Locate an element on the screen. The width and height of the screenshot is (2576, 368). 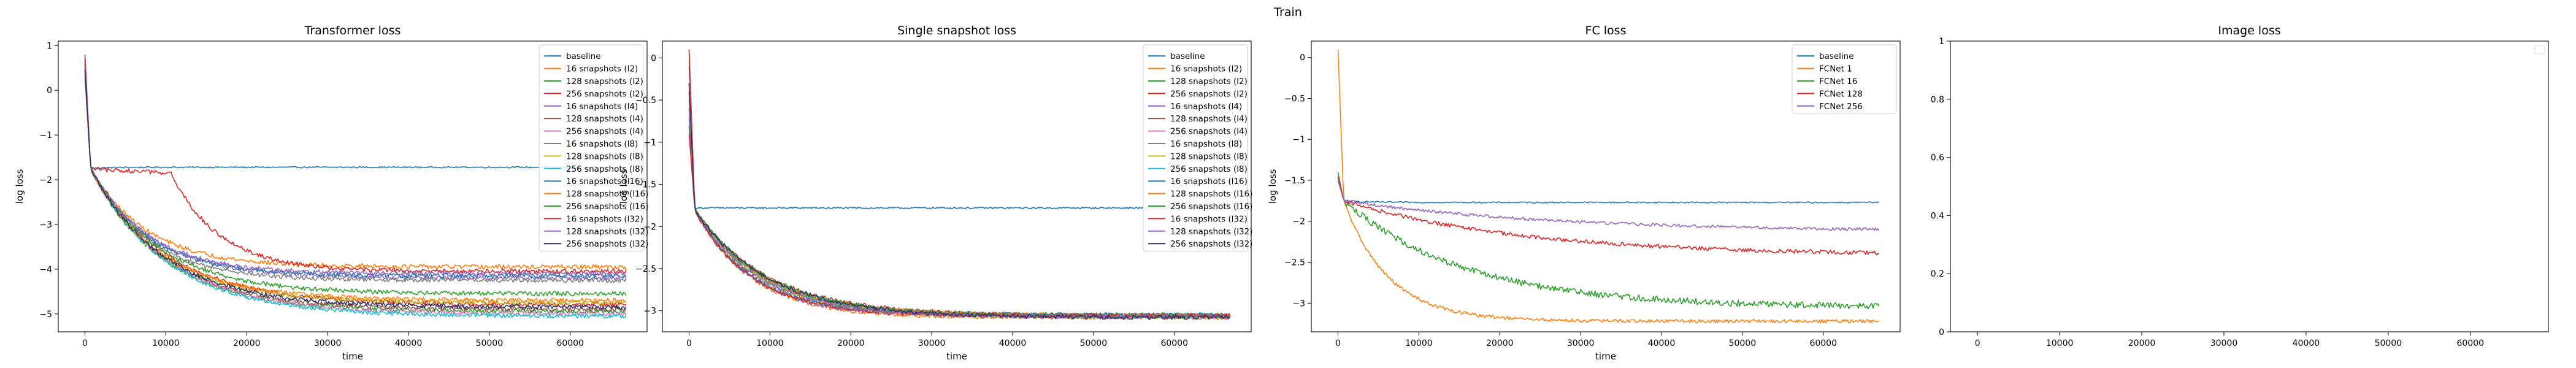
legend-entry: FCNet 1 is located at coordinates (1835, 69).